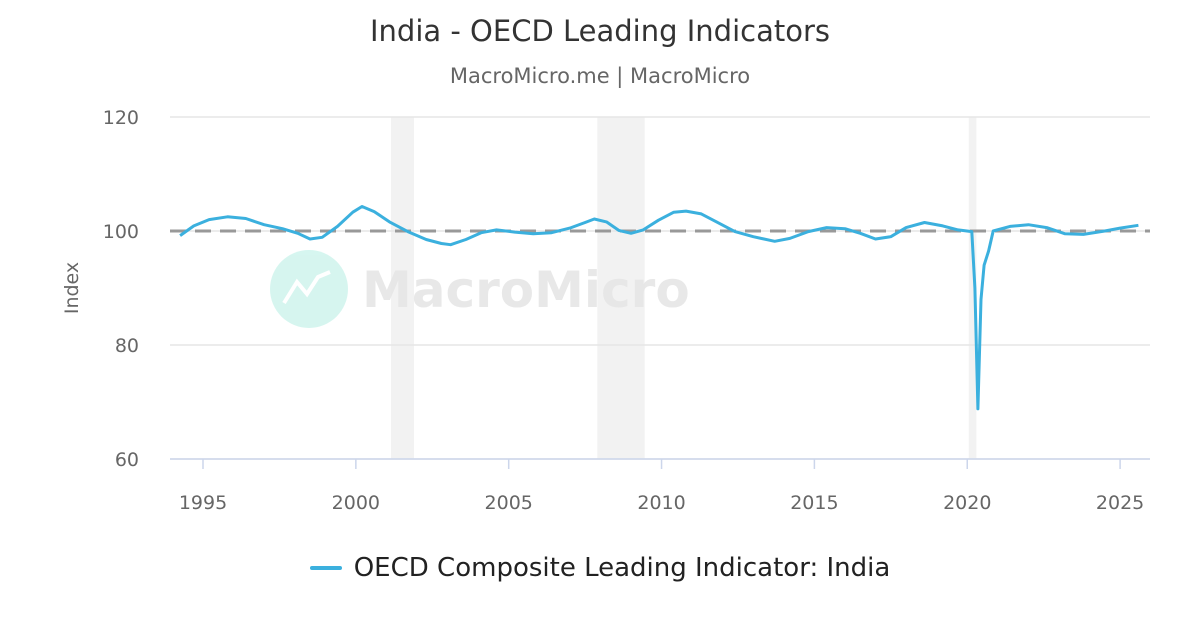 The image size is (1200, 630). I want to click on watermark-chart-icon, so click(306, 287).